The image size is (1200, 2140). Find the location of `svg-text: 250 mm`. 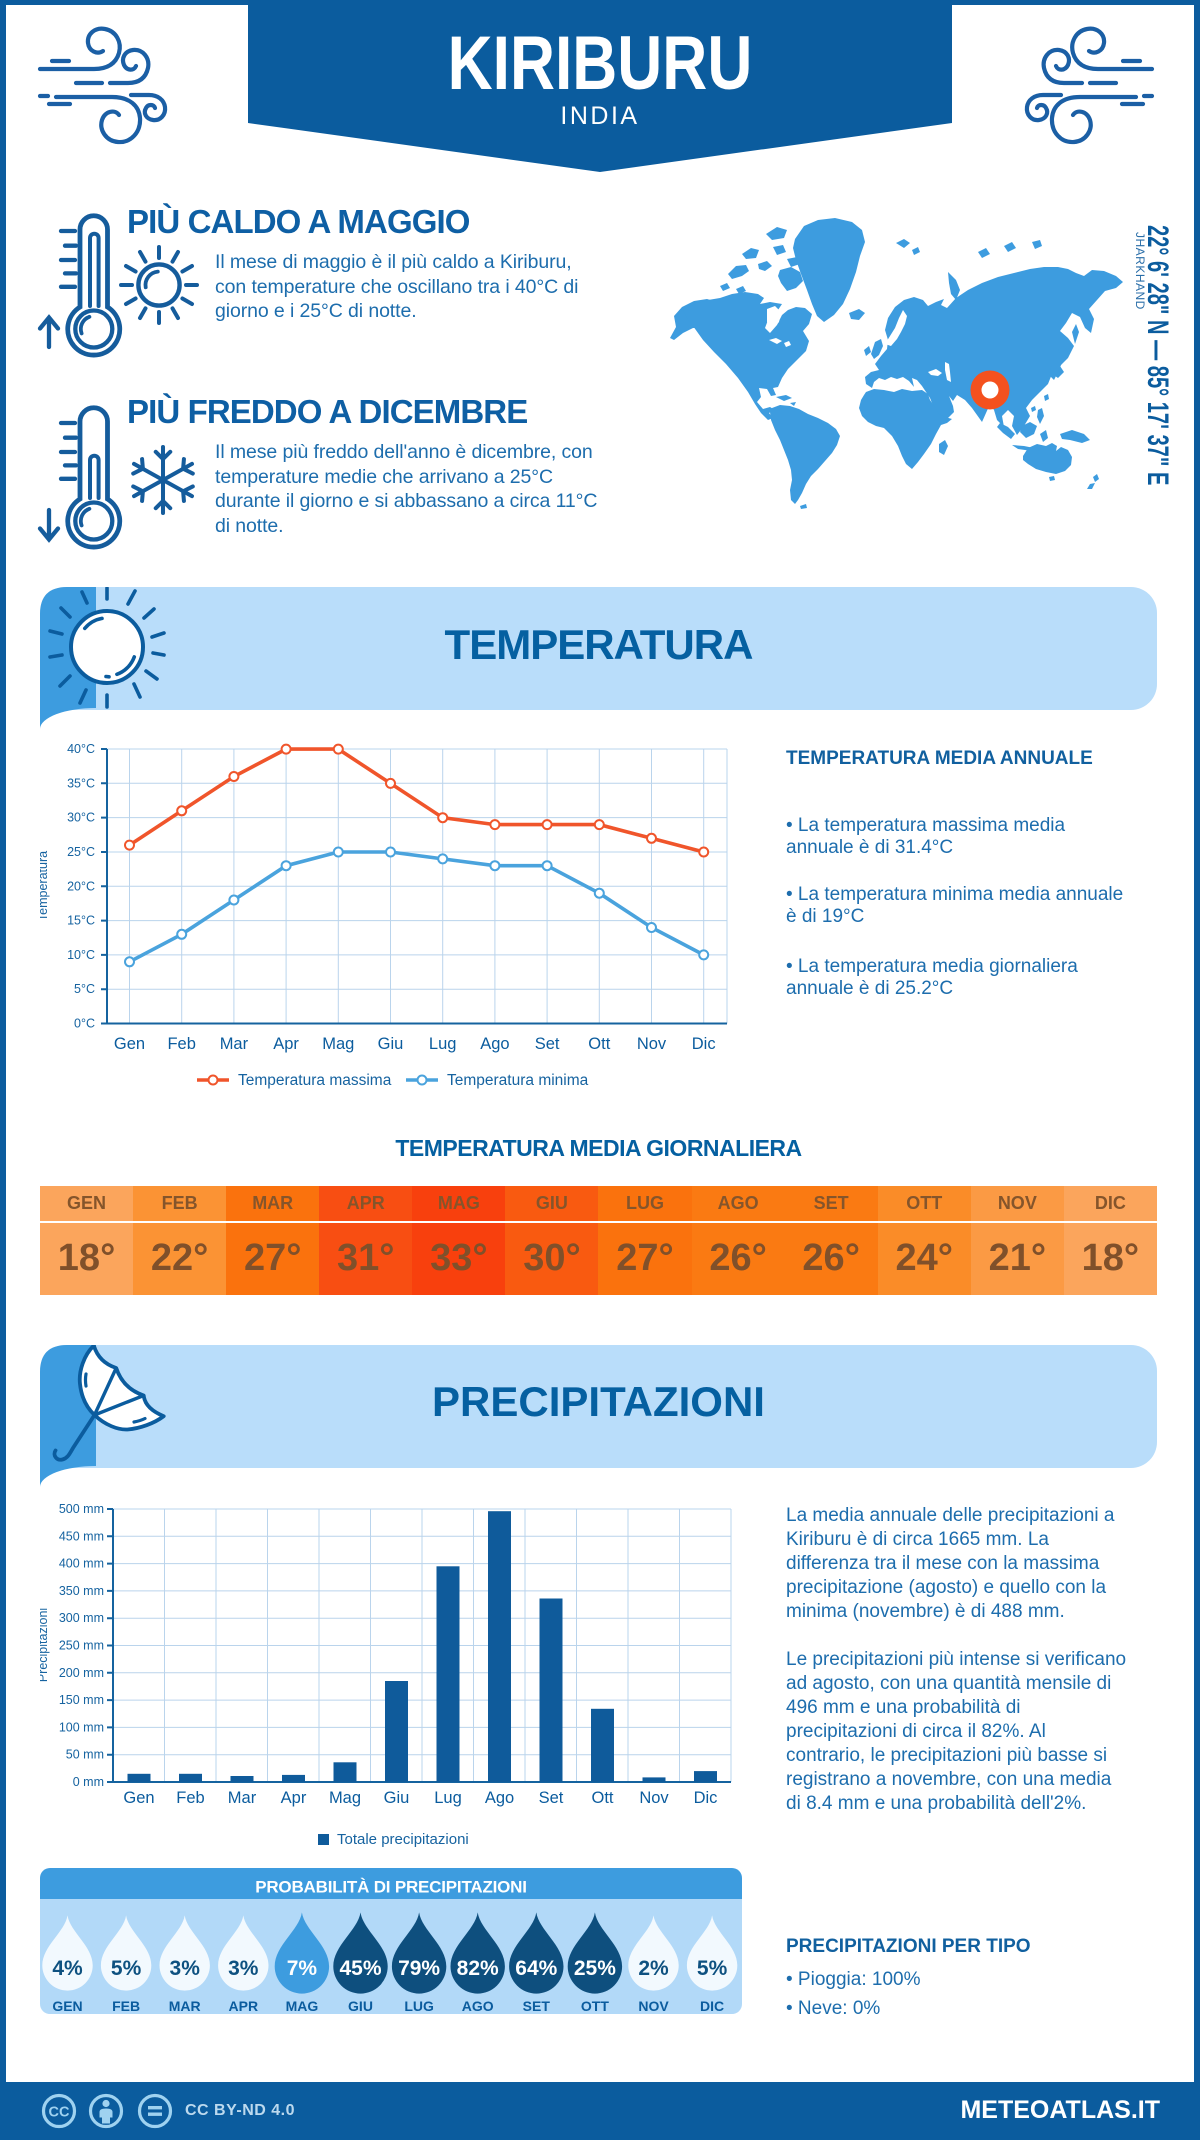

svg-text: 250 mm is located at coordinates (81, 1646).